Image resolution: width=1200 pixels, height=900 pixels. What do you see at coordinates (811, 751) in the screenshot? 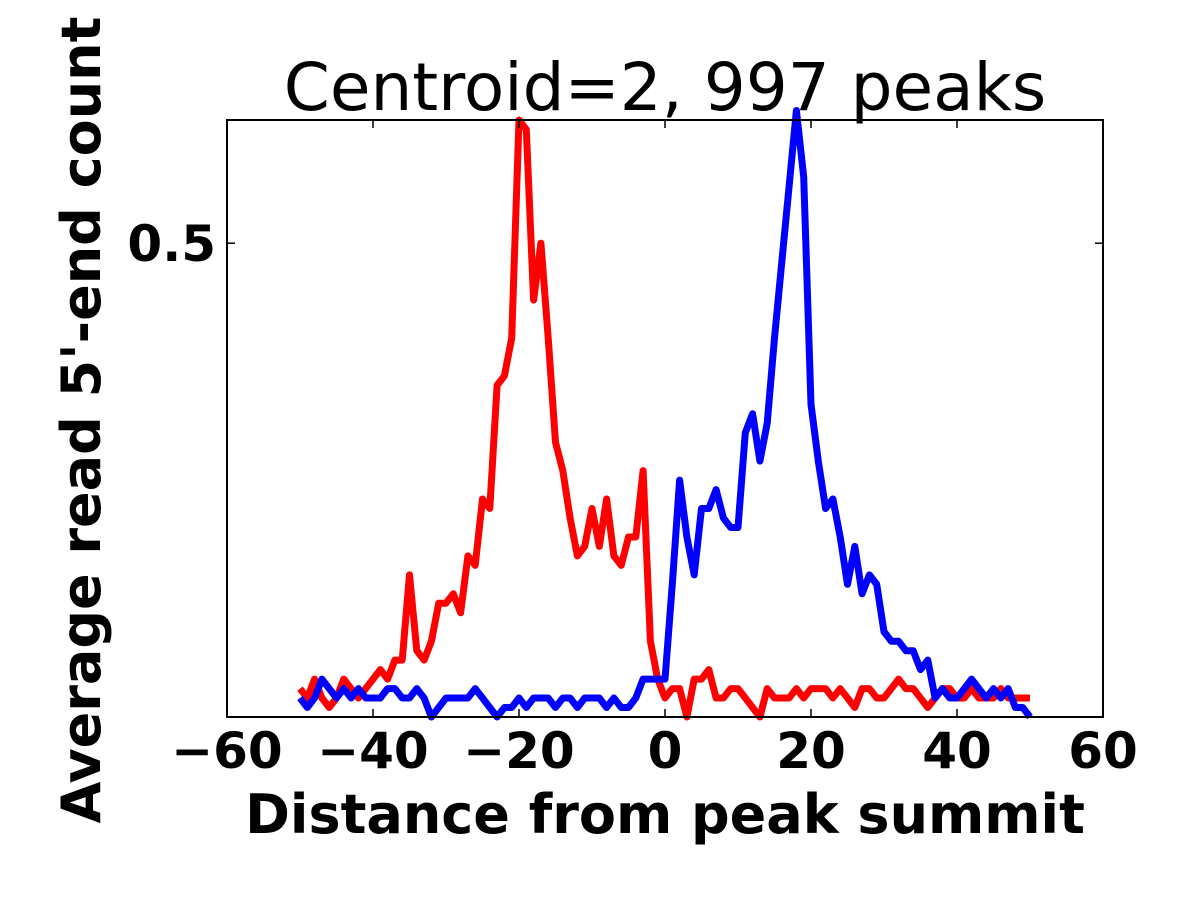
I see `x-tick-label: 20` at bounding box center [811, 751].